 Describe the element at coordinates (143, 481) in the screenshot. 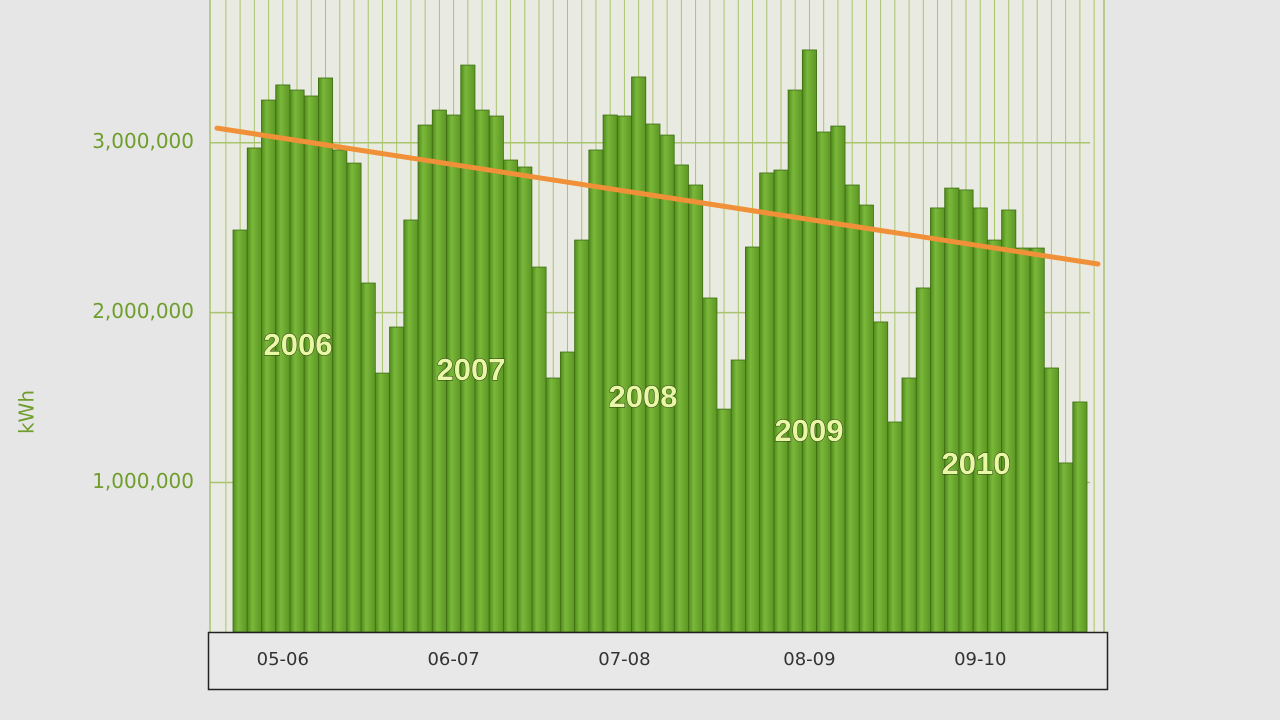

I see `y-tick-label: 1,000,000` at that location.